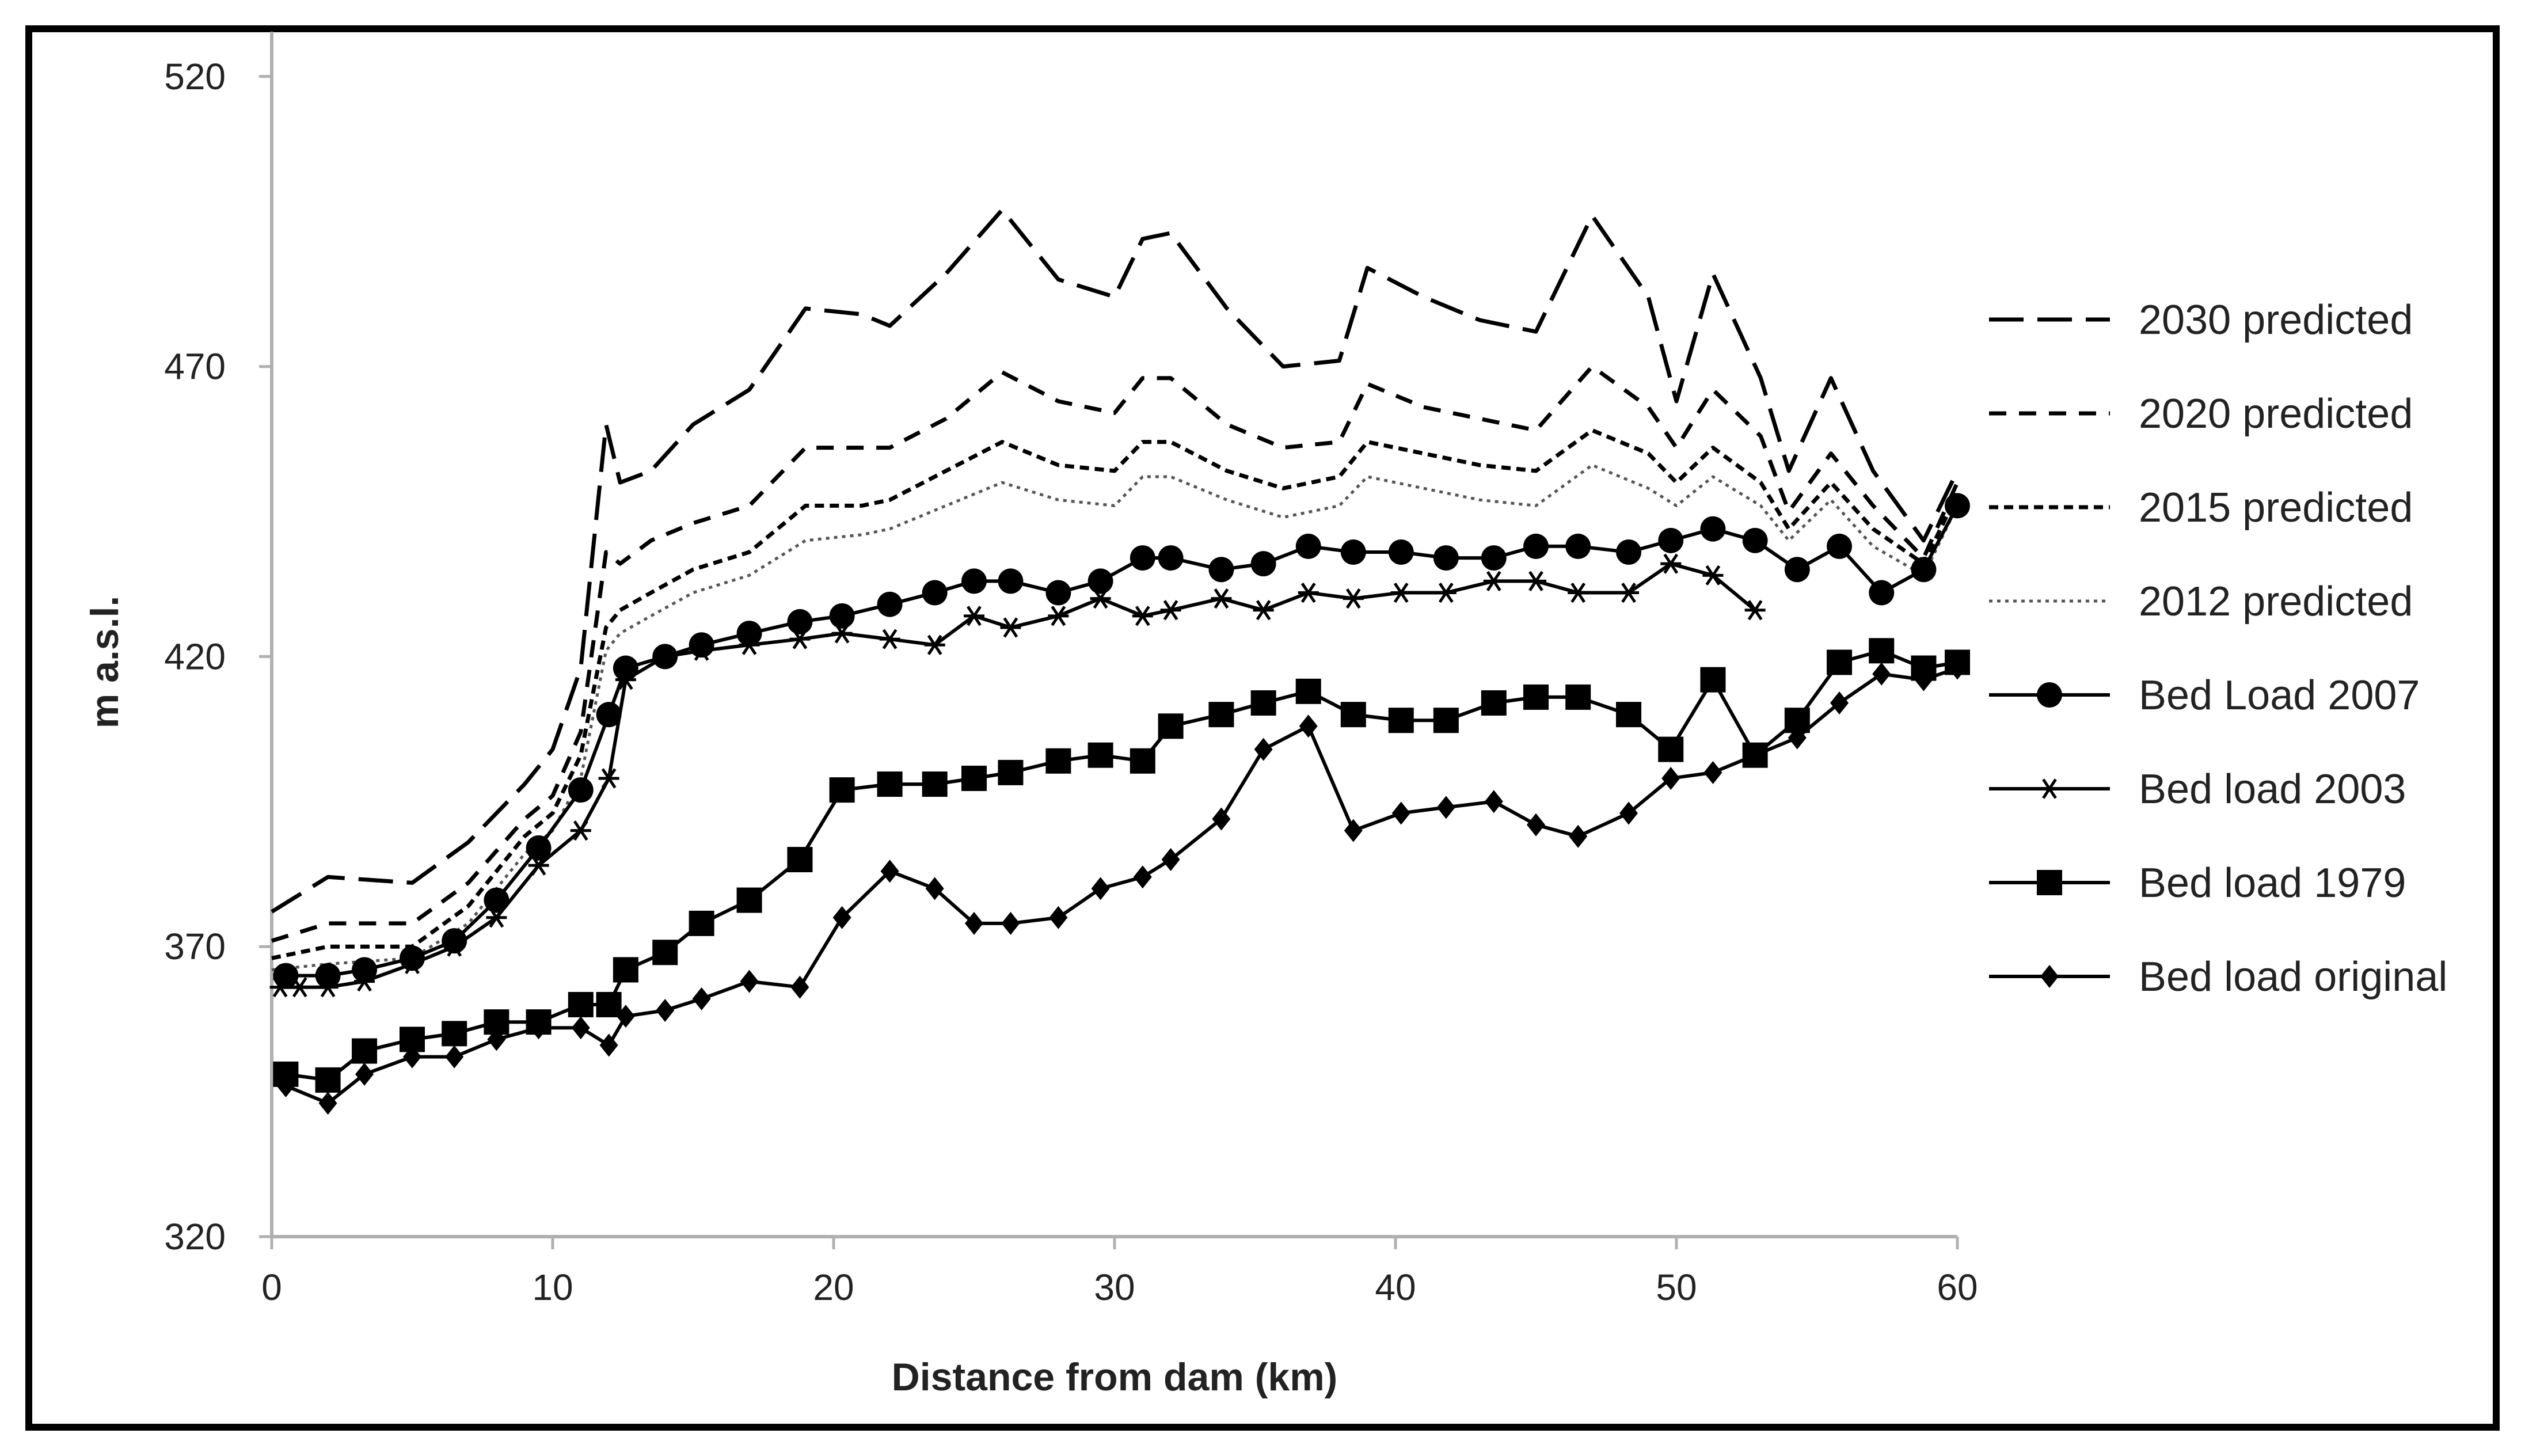  Describe the element at coordinates (2272, 789) in the screenshot. I see `legend-label: Bed load 2003` at that location.